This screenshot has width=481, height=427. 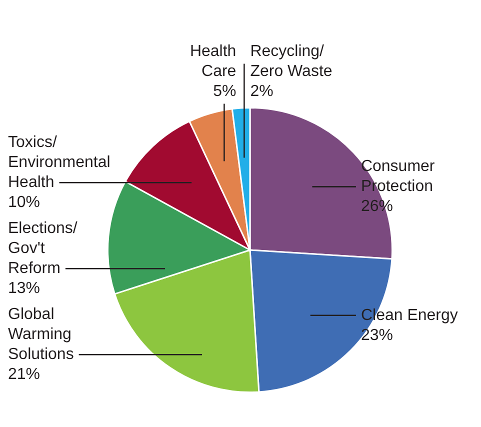 What do you see at coordinates (291, 61) in the screenshot?
I see `slice-label: Recycling/ Zero Waste` at bounding box center [291, 61].